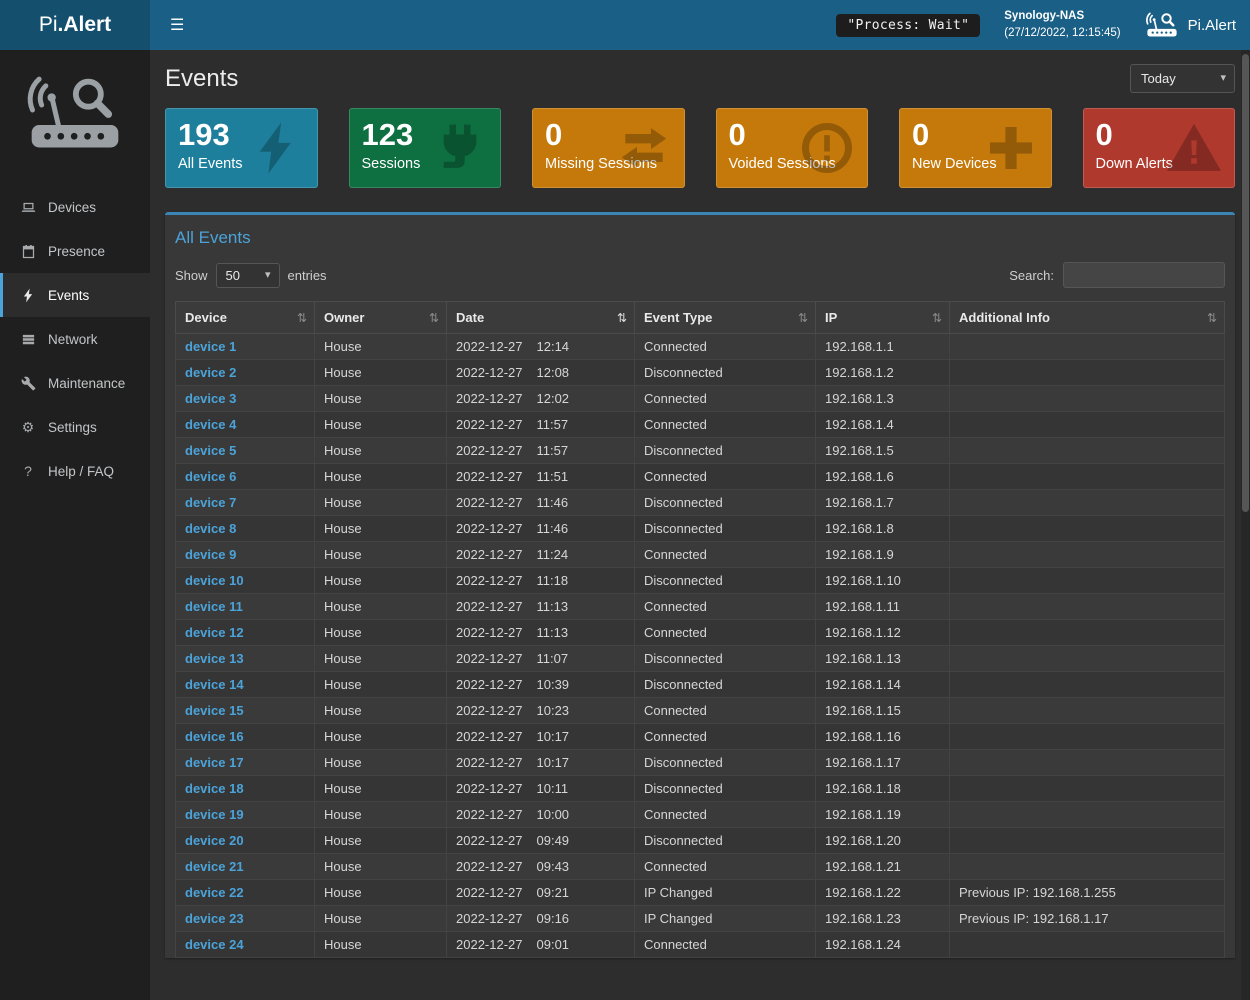 This screenshot has height=1000, width=1250. Describe the element at coordinates (424, 148) in the screenshot. I see `summary-card-sessions: 123 Sessions` at that location.